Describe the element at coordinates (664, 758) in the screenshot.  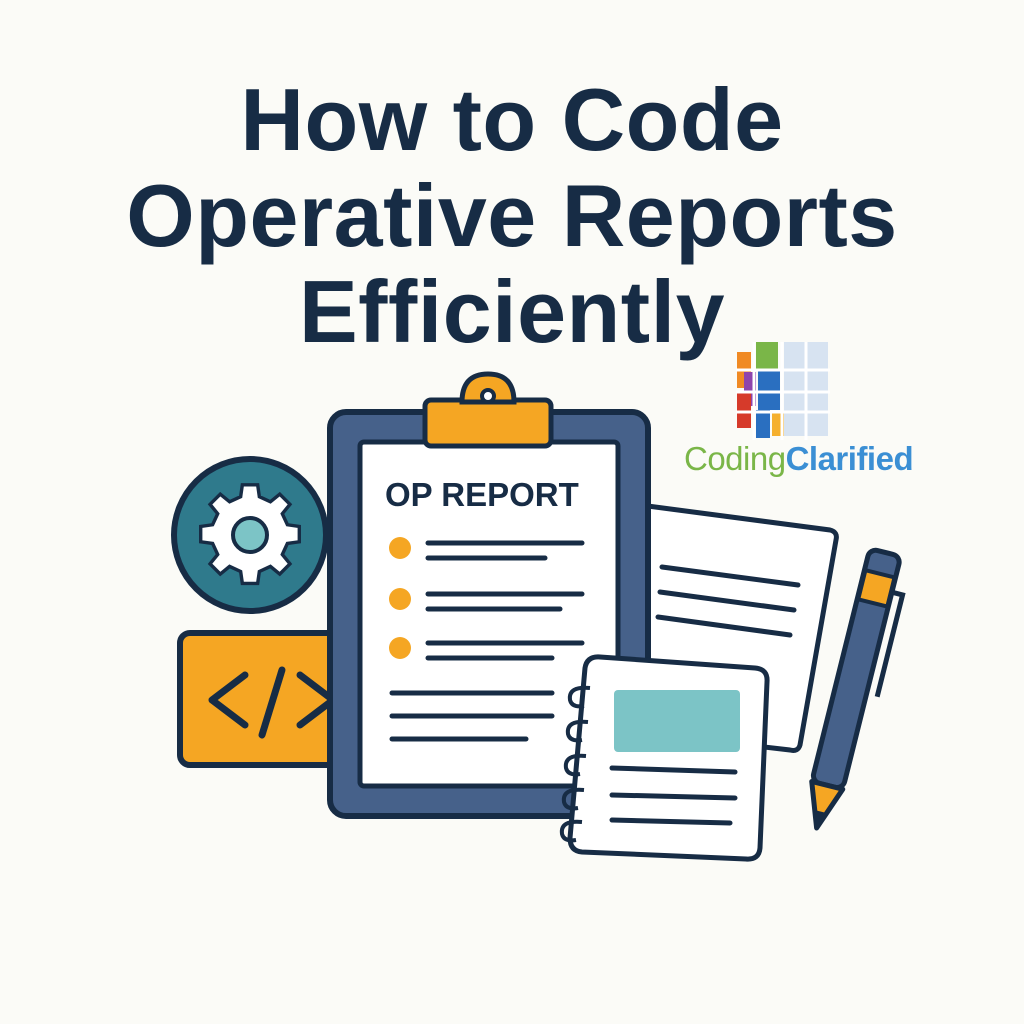
I see `notepad-icon` at that location.